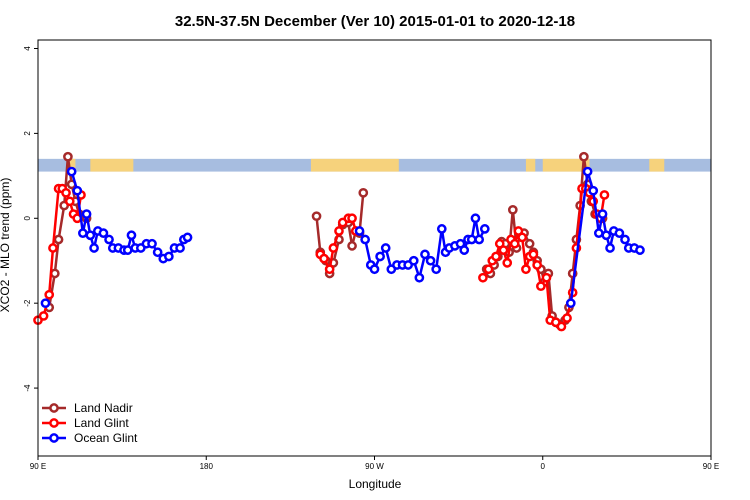 Image resolution: width=750 pixels, height=500 pixels. Describe the element at coordinates (103, 408) in the screenshot. I see `legend-label: Land Nadir` at that location.